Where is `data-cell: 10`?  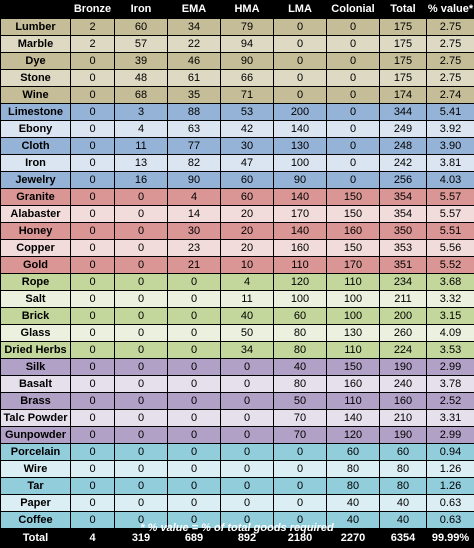 data-cell: 10 is located at coordinates (247, 265).